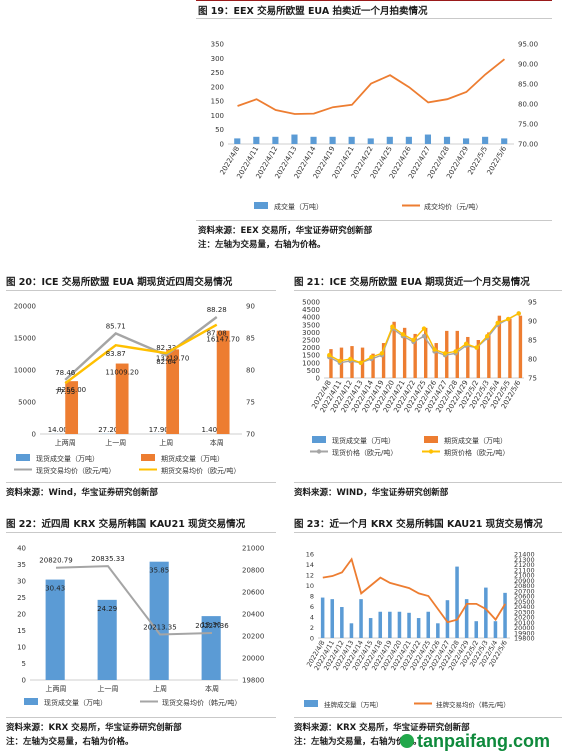 The height and width of the screenshot is (754, 568). I want to click on legend-label: 挂牌成交量（万吨）, so click(353, 704).